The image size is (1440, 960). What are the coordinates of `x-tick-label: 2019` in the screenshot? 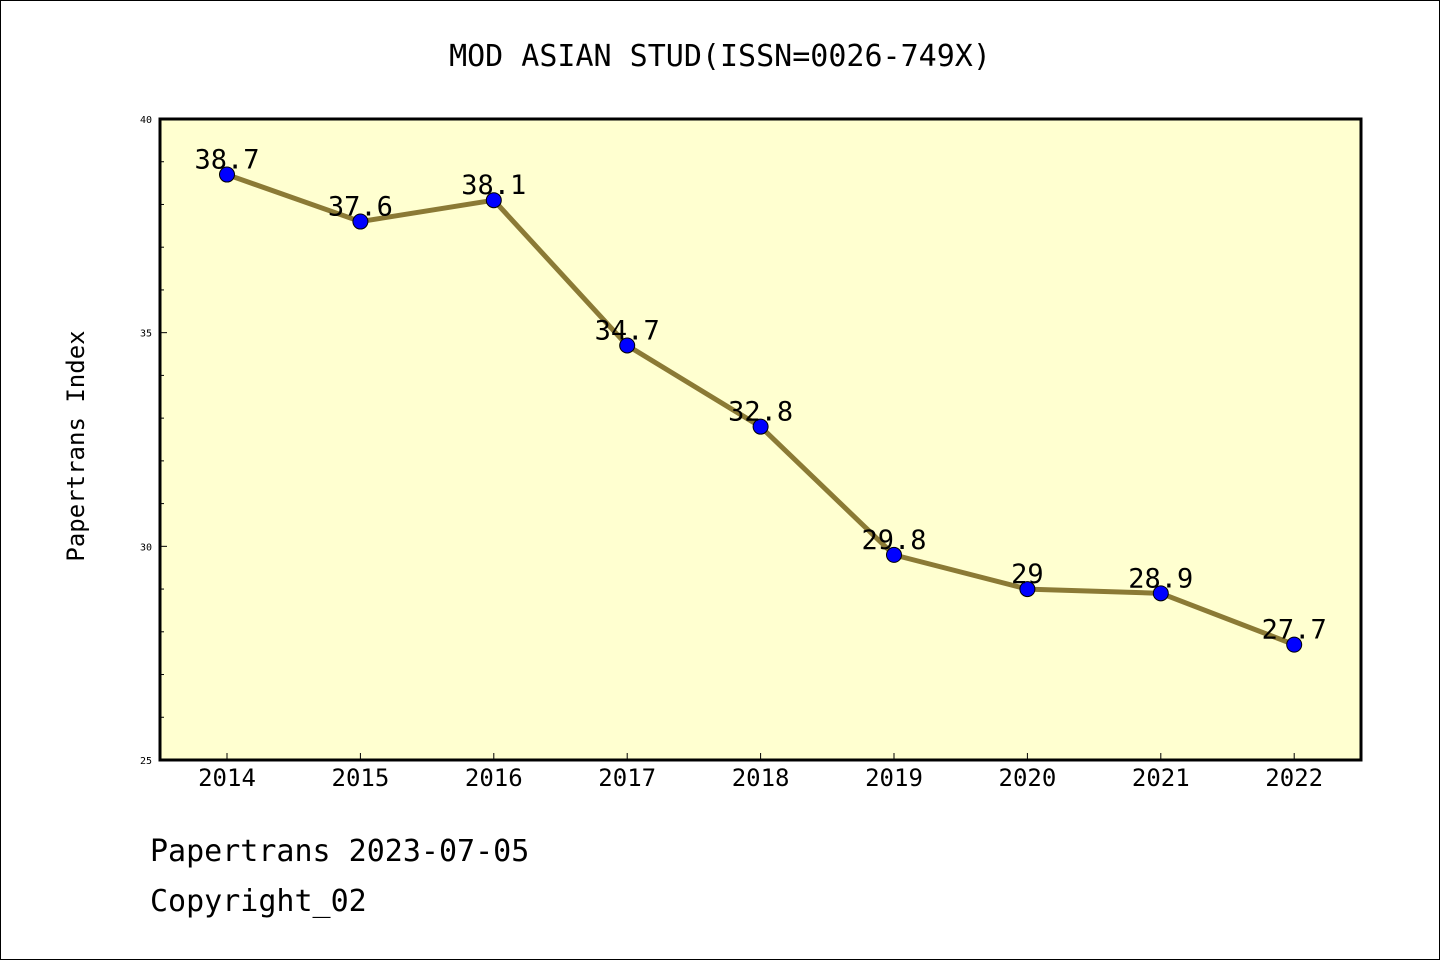 It's located at (894, 778).